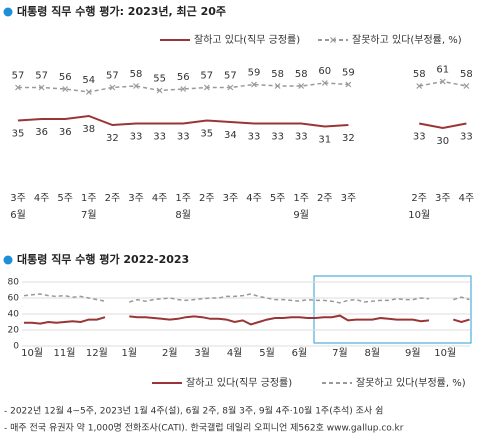 The image size is (481, 442). I want to click on x-tick-label: 11월, so click(65, 353).